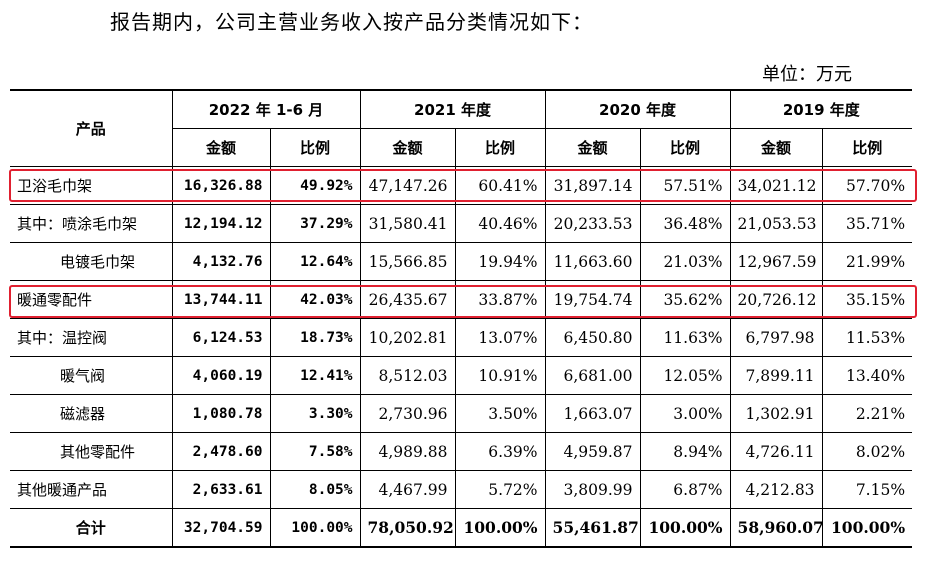 The width and height of the screenshot is (928, 566). Describe the element at coordinates (91, 375) in the screenshot. I see `row-label: 暖气阀` at that location.